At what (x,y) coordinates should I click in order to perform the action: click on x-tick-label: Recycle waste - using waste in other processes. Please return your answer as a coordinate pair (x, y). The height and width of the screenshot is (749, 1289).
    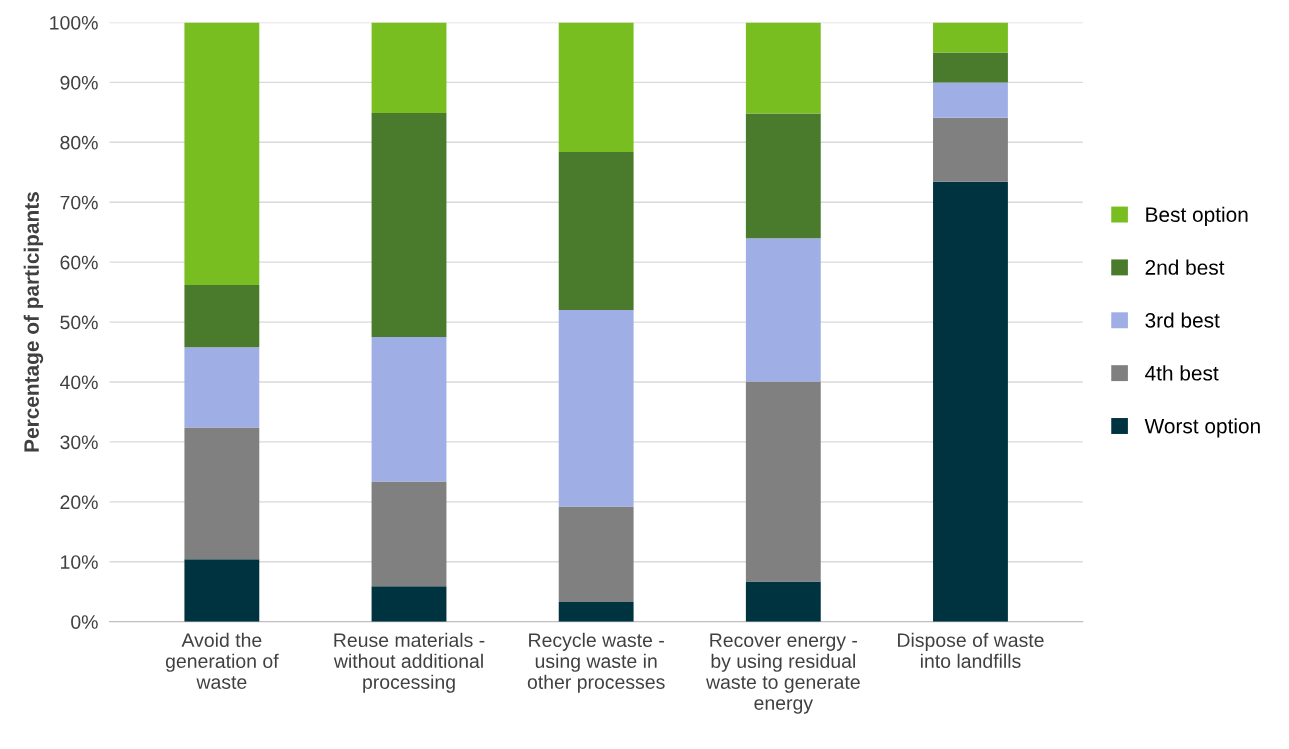
    Looking at the image, I should click on (596, 662).